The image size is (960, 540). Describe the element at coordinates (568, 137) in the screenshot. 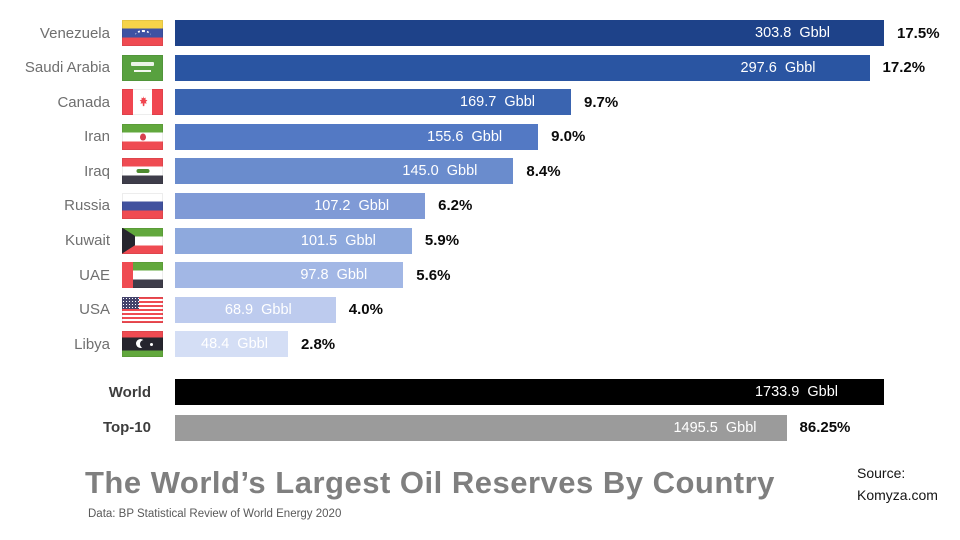

I see `share-percent-label: 9.0%` at that location.